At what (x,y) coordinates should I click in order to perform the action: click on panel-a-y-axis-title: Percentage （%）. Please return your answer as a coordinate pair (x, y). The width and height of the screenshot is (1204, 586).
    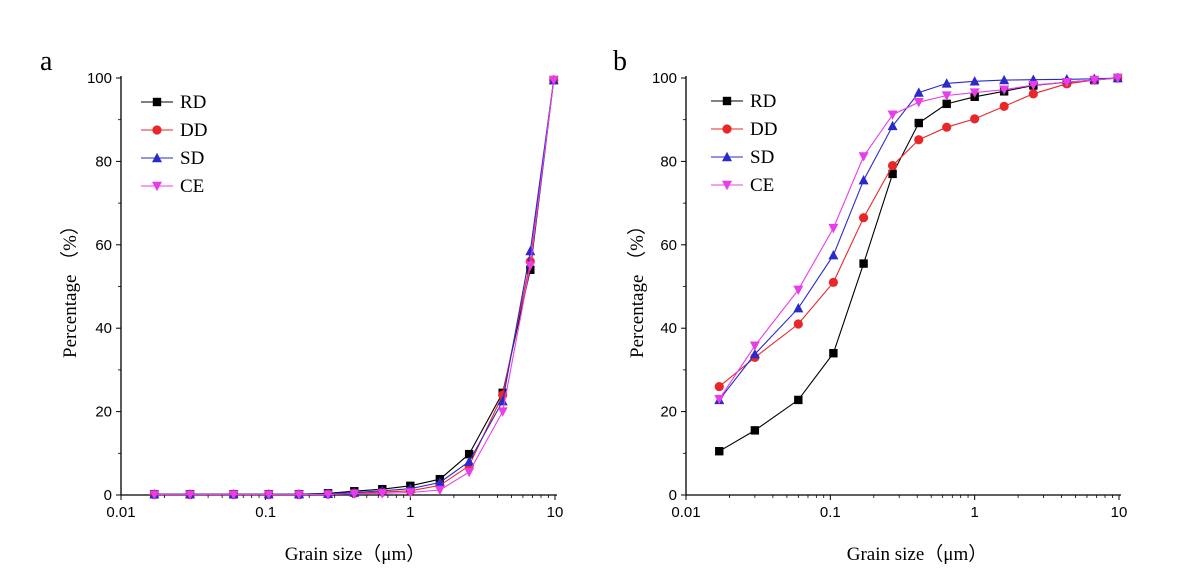
    Looking at the image, I should click on (70, 287).